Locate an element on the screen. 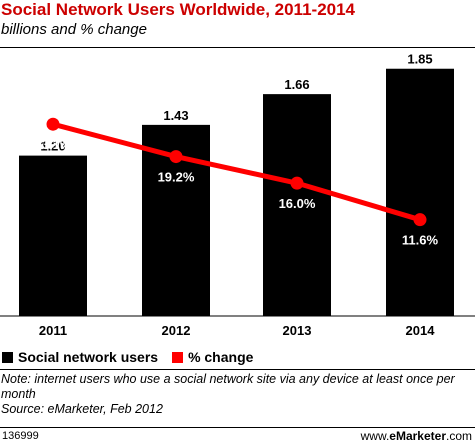 Image resolution: width=475 pixels, height=444 pixels. bar-2014 is located at coordinates (420, 192).